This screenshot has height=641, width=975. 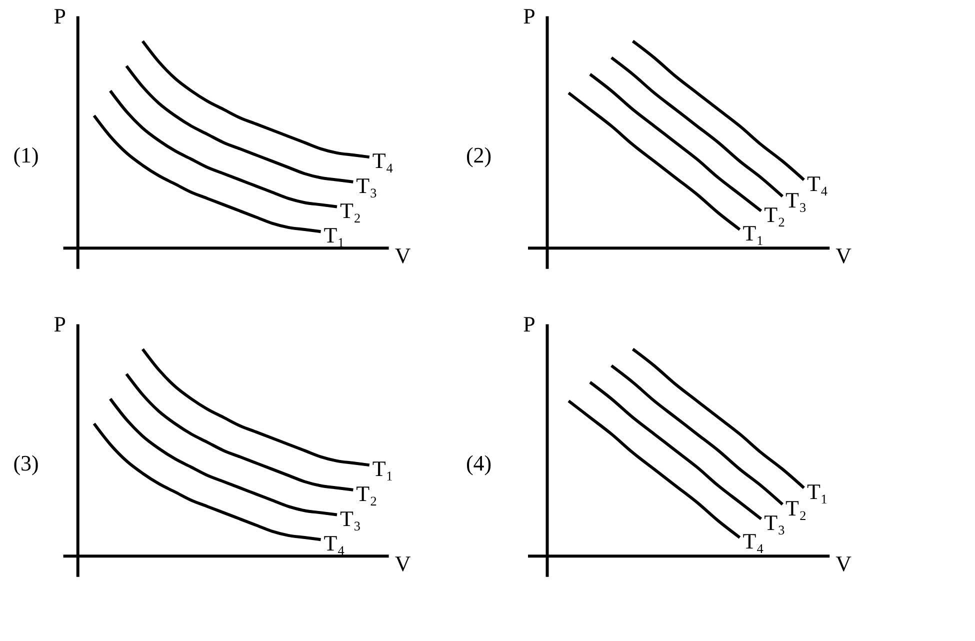 What do you see at coordinates (26, 463) in the screenshot?
I see `text: (3)` at bounding box center [26, 463].